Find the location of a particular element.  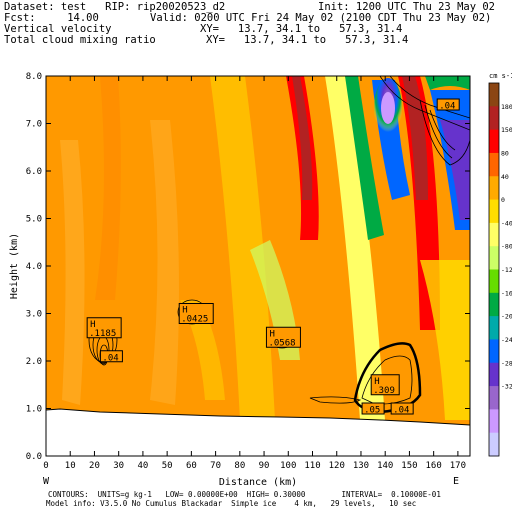

colorbar-level-label: 40 is located at coordinates (505, 177).